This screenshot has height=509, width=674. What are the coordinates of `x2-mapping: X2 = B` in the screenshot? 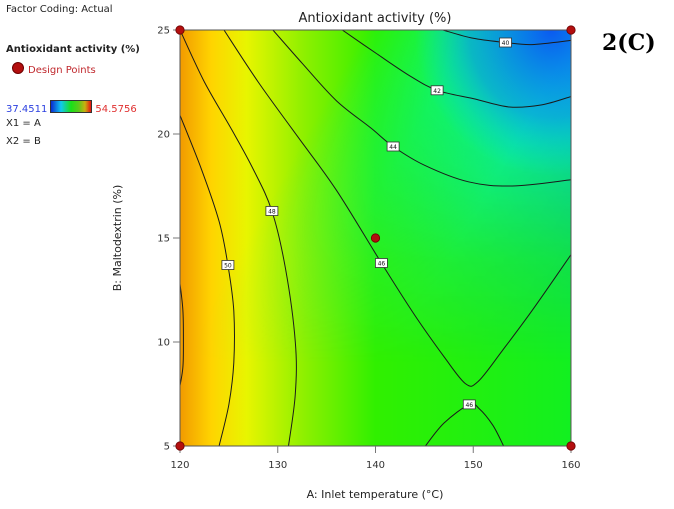 It's located at (23, 141).